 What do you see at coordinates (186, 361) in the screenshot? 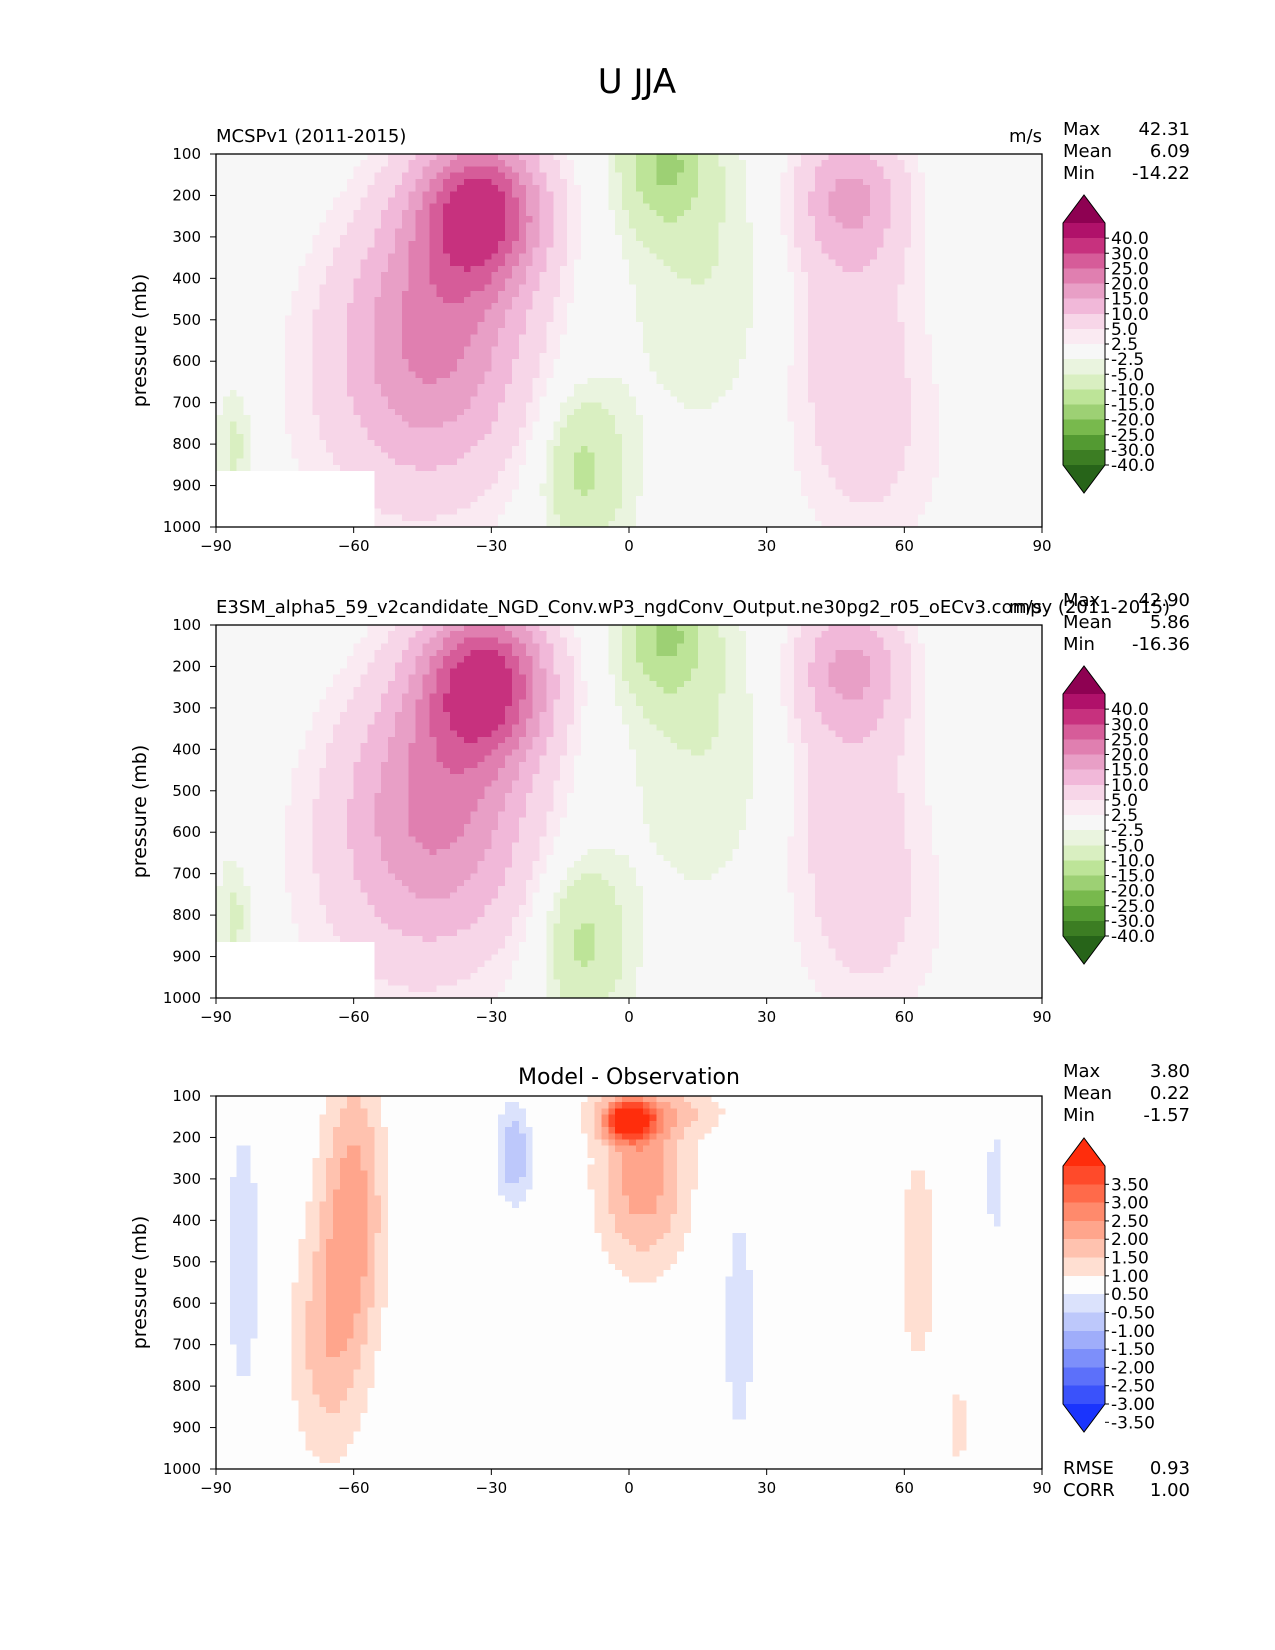
I see `y-tick-label: 600` at bounding box center [186, 361].